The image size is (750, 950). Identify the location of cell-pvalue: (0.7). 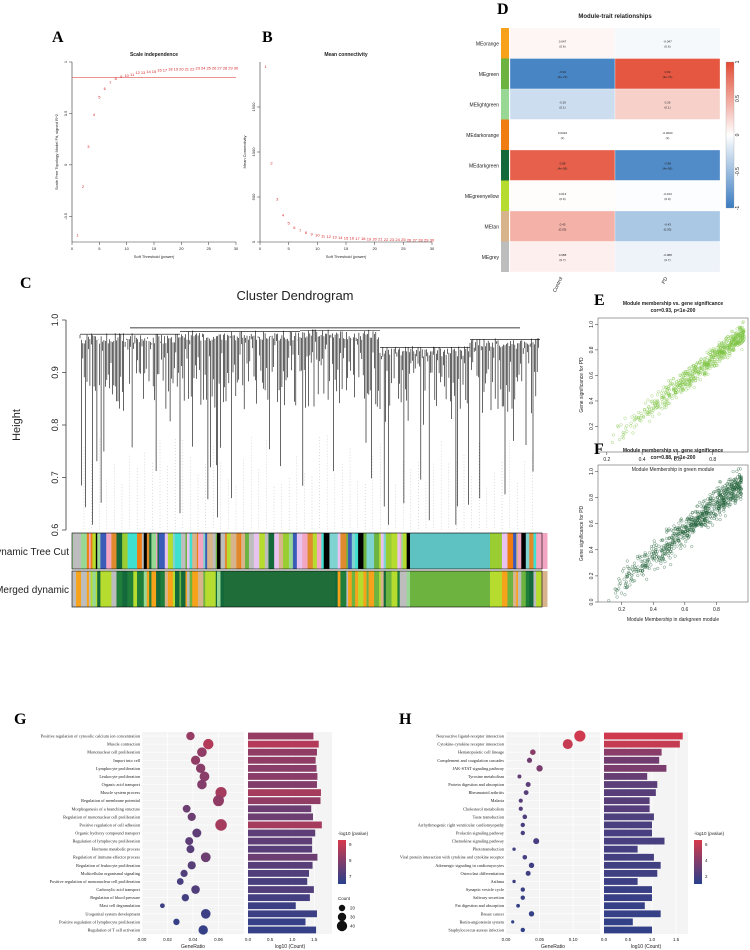
(562, 260).